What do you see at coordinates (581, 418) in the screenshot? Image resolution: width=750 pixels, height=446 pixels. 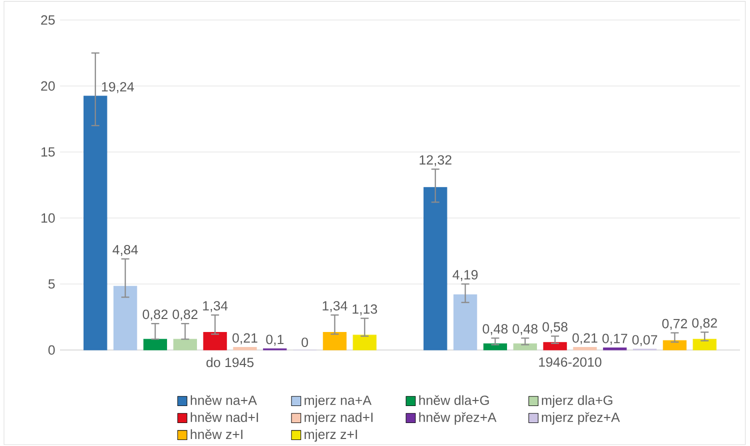 I see `legend-label: mjerz přez+A` at bounding box center [581, 418].